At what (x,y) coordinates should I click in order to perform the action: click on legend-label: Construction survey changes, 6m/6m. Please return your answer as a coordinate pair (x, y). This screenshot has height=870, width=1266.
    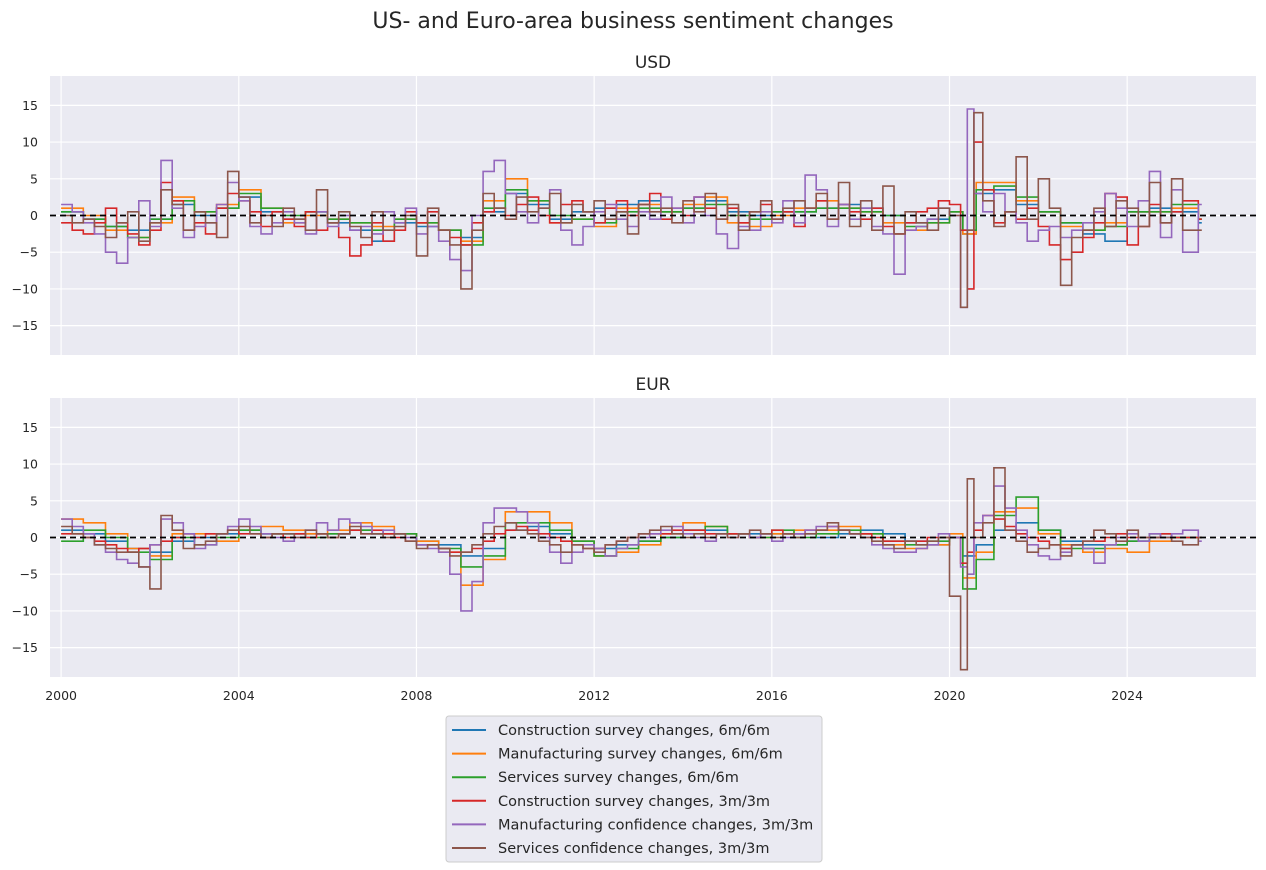
    Looking at the image, I should click on (634, 731).